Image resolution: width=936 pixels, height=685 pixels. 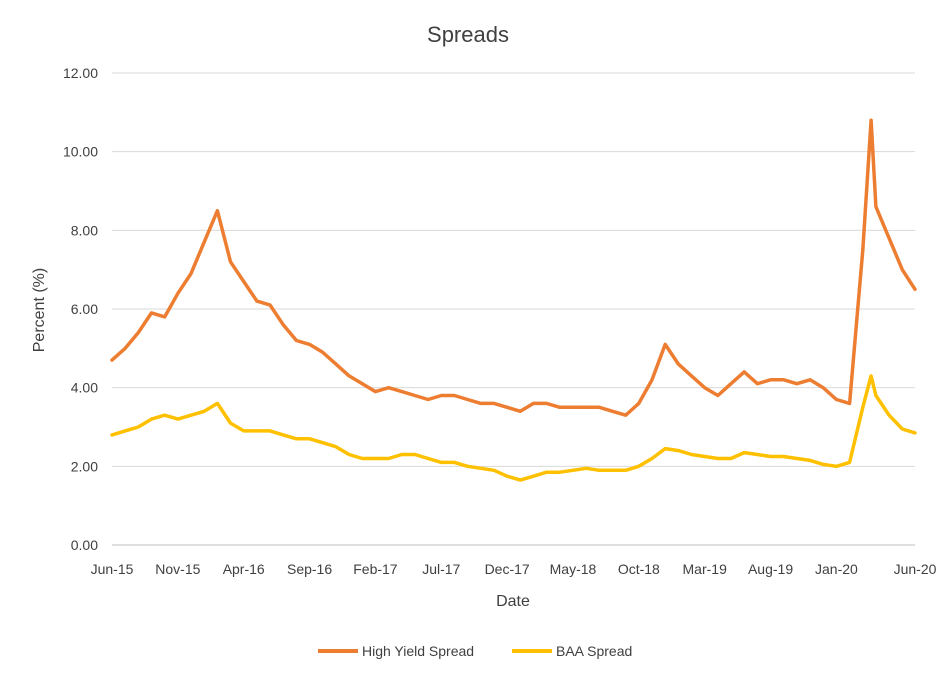 I want to click on y-tick-label: 4.00, so click(x=84, y=388).